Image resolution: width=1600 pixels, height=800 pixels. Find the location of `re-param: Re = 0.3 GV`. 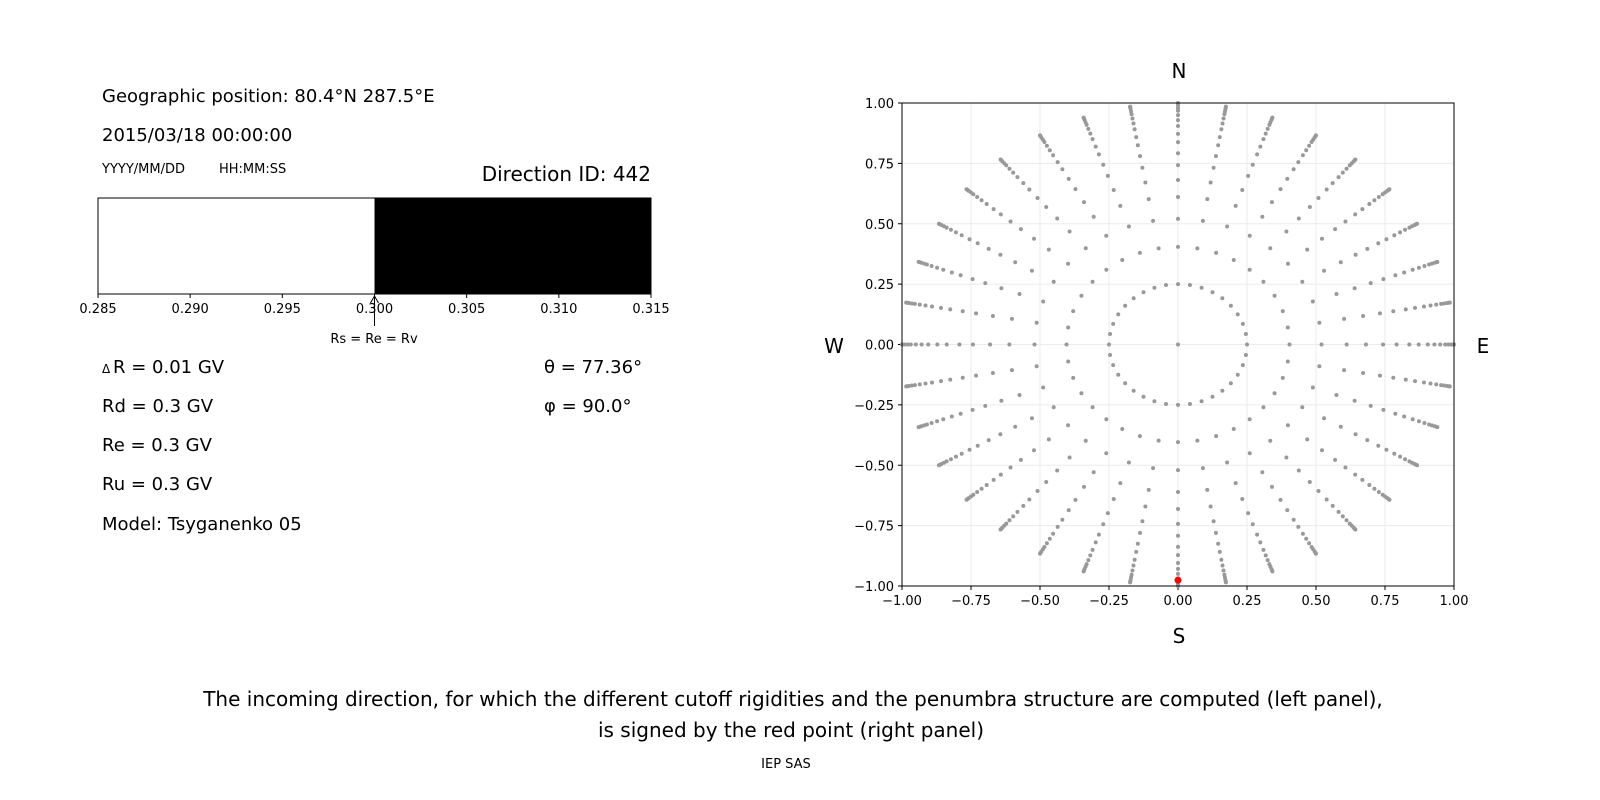

re-param: Re = 0.3 GV is located at coordinates (157, 445).